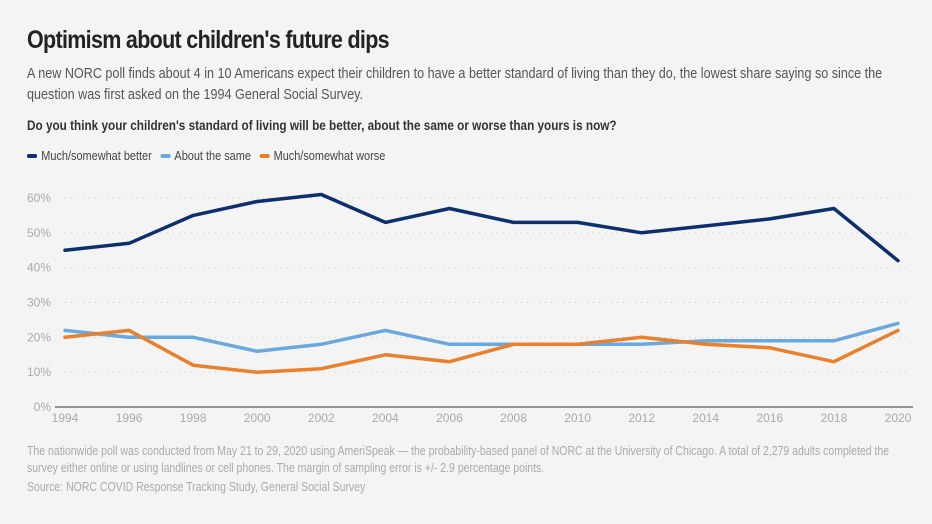  What do you see at coordinates (193, 418) in the screenshot?
I see `x-tick-label: 1998` at bounding box center [193, 418].